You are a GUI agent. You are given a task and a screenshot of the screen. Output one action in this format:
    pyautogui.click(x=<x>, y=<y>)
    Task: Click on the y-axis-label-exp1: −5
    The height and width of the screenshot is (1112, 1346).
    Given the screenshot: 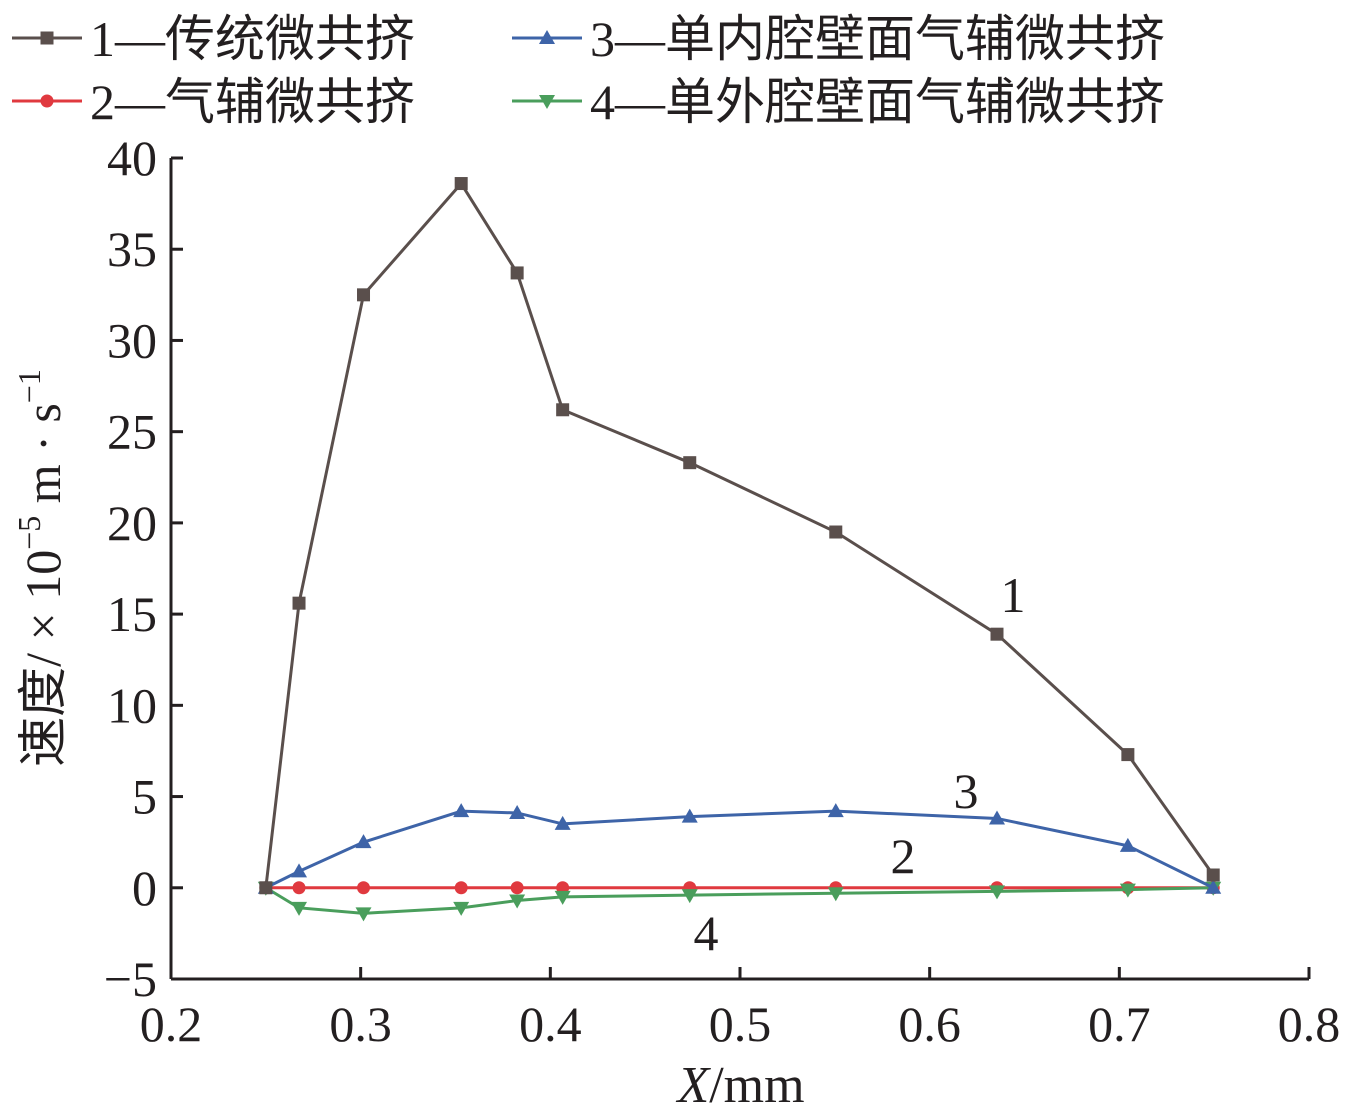 What is the action you would take?
    pyautogui.click(x=29, y=533)
    